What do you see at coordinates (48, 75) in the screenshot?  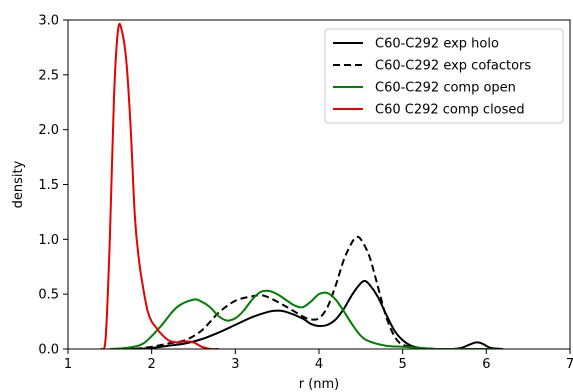 I see `y-tick-label: 2.5` at bounding box center [48, 75].